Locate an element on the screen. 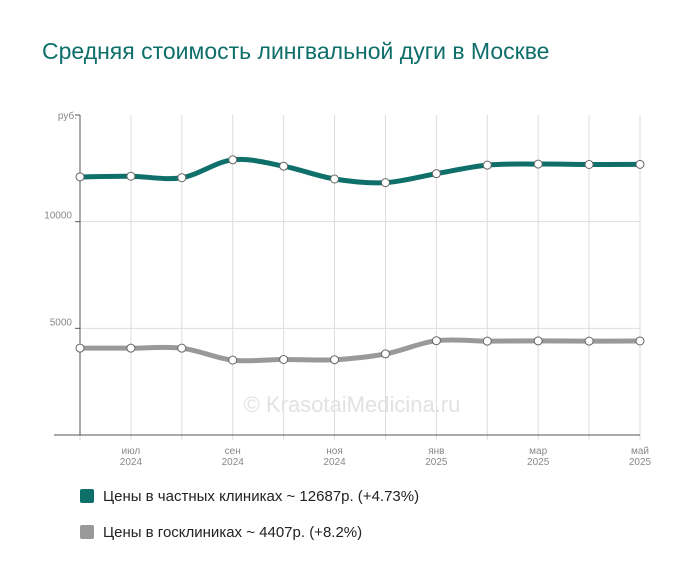 This screenshot has width=700, height=578. y-tick-label: 10000 is located at coordinates (58, 216).